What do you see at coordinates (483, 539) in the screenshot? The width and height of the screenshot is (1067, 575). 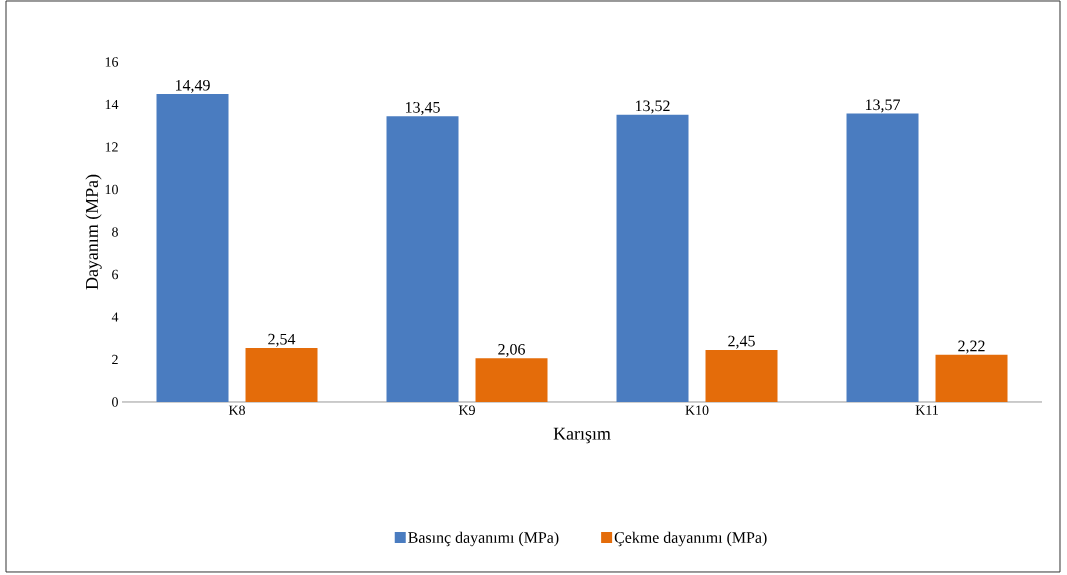 I see `legend-label: Basınç dayanımı (MPa)` at bounding box center [483, 539].